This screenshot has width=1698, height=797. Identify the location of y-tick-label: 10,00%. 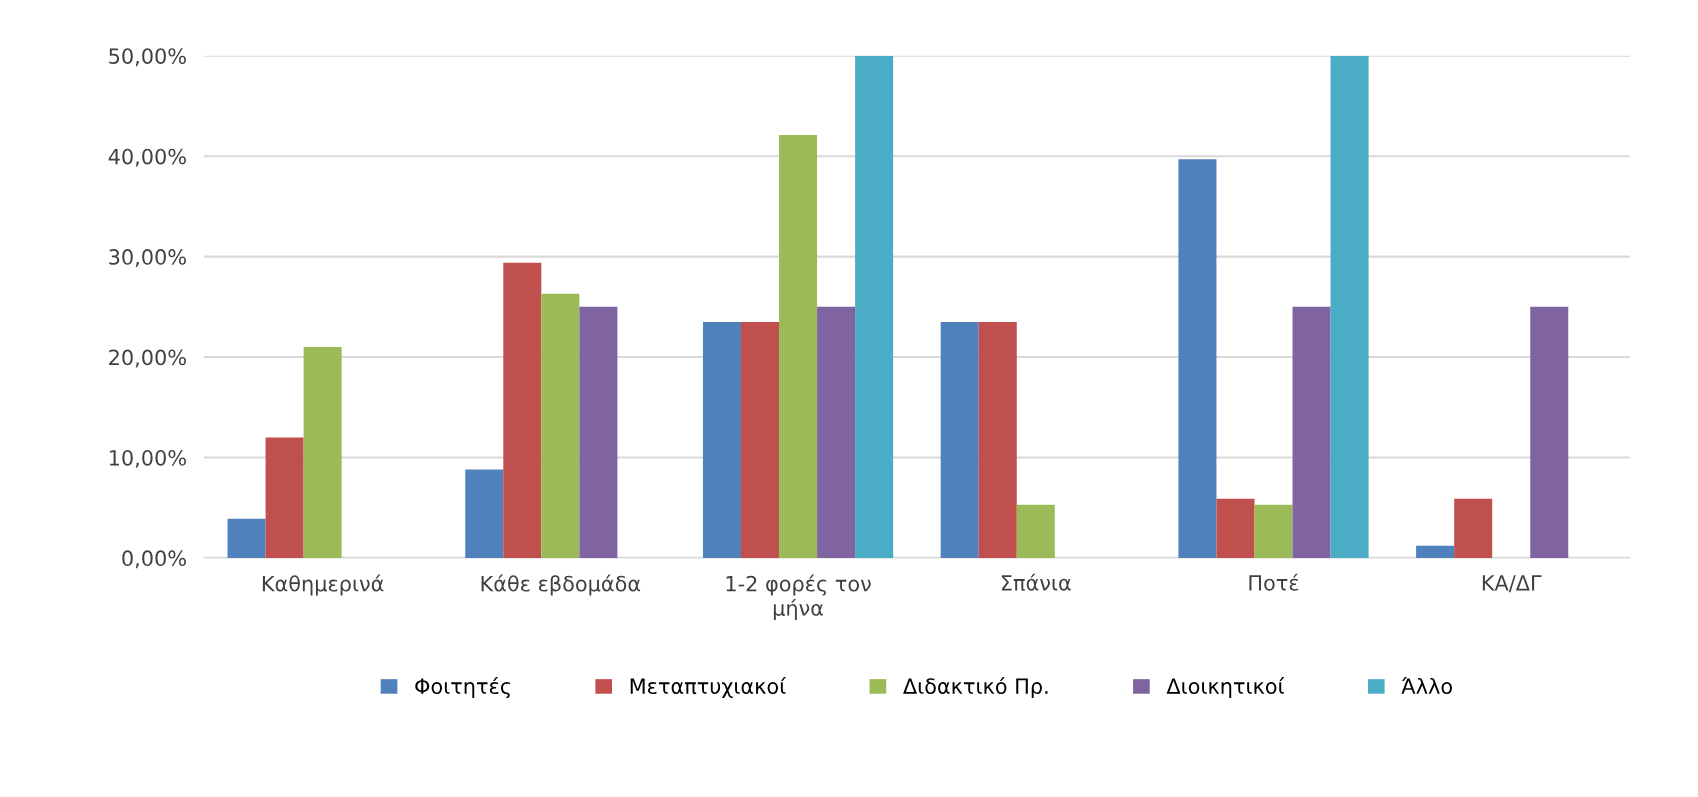
(147, 458).